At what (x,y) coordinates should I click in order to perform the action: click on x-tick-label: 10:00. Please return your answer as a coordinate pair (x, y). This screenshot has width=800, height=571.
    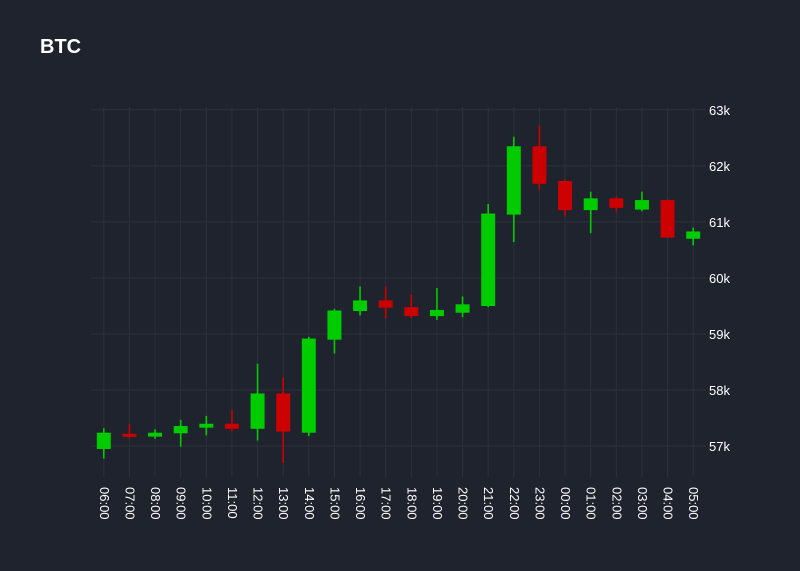
    Looking at the image, I should click on (206, 503).